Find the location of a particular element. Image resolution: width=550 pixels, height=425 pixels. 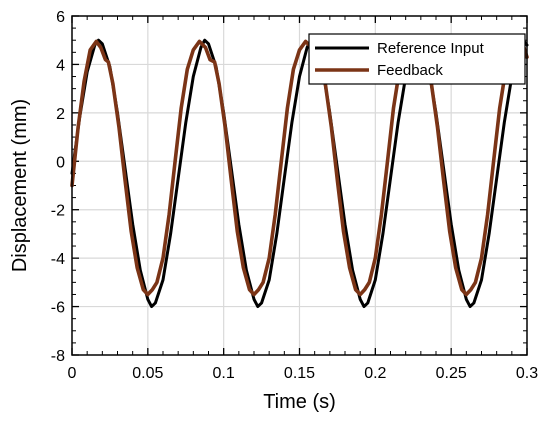

y-tick-label: -6 is located at coordinates (58, 308).